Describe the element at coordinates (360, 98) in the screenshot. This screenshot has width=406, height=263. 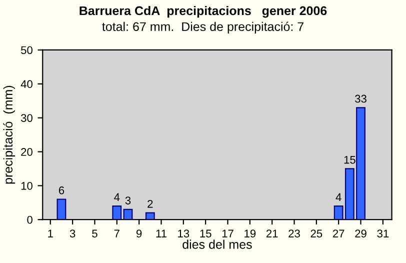
I see `data-label: 33` at that location.